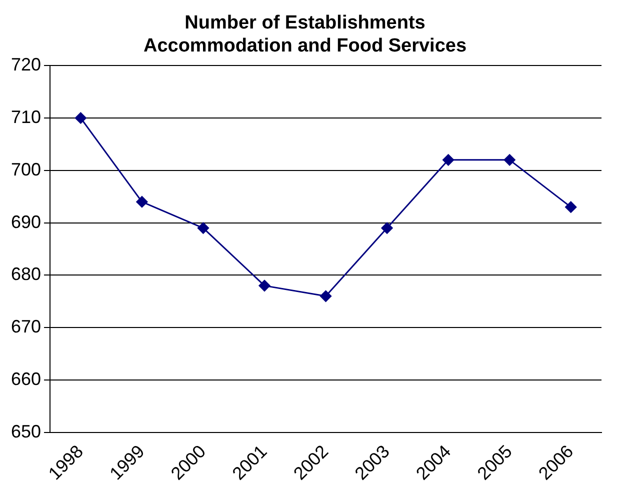  Describe the element at coordinates (26, 274) in the screenshot. I see `y-tick-label: 680` at that location.